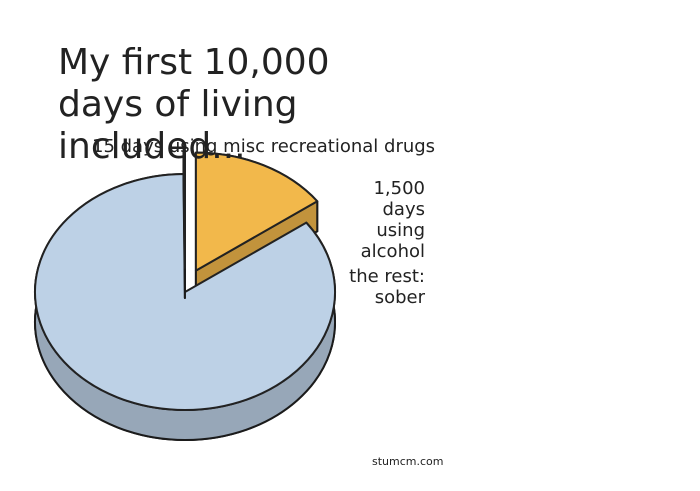 This screenshot has height=491, width=700. I want to click on slice-label: the rest: sober, so click(387, 287).